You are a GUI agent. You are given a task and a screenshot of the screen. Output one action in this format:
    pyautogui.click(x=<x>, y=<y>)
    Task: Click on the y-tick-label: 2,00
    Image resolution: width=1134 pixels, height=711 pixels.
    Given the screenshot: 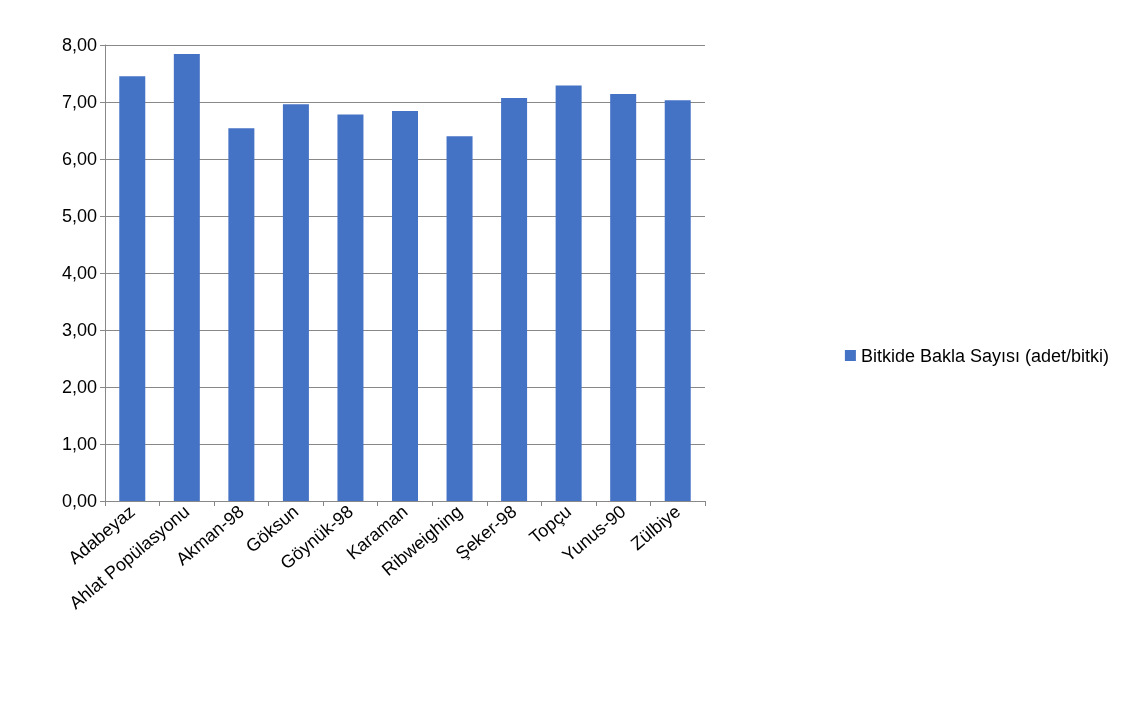 What is the action you would take?
    pyautogui.click(x=79, y=387)
    